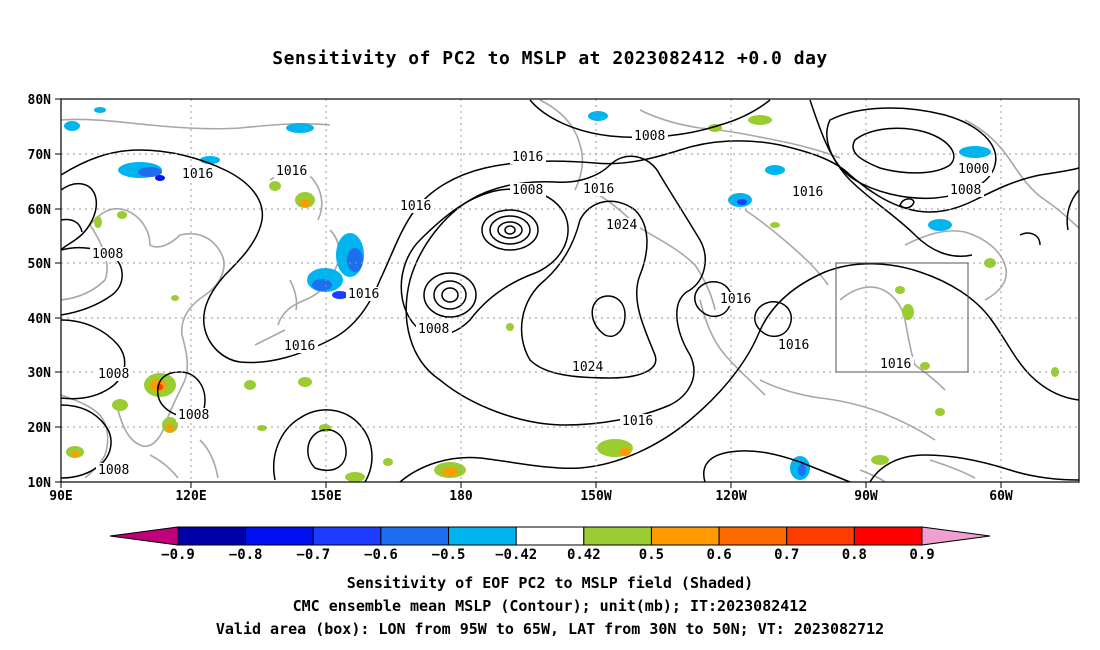  What do you see at coordinates (651, 555) in the screenshot?
I see `colorbar-label: 0.5` at bounding box center [651, 555].